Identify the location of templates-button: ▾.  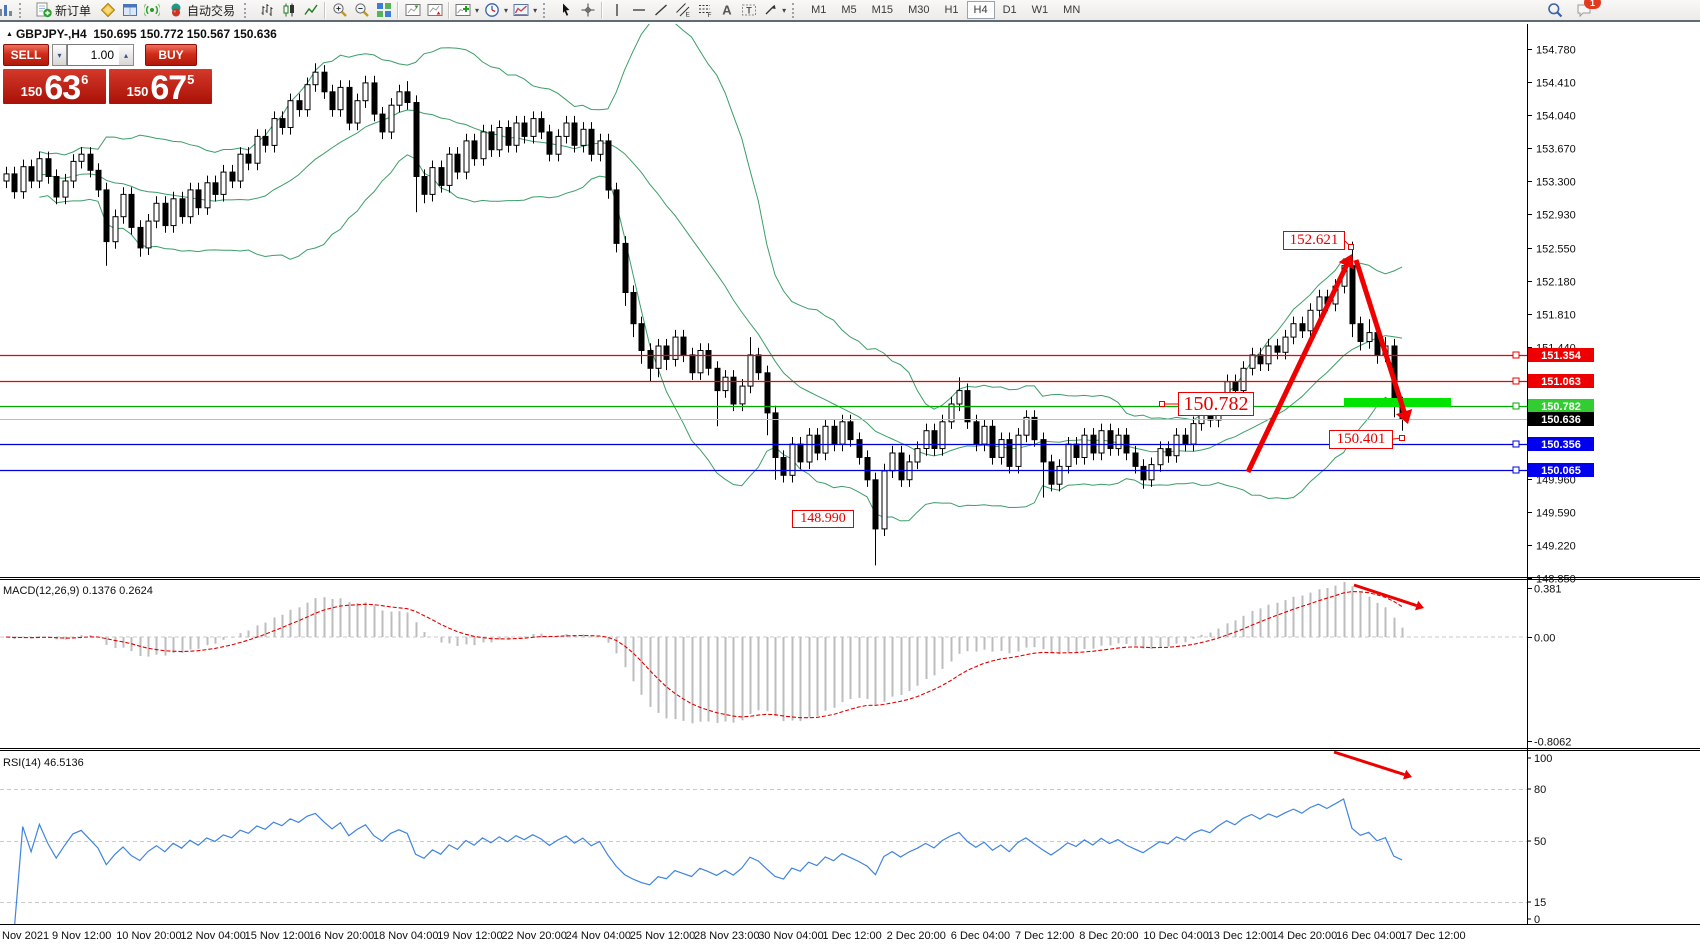
(525, 10).